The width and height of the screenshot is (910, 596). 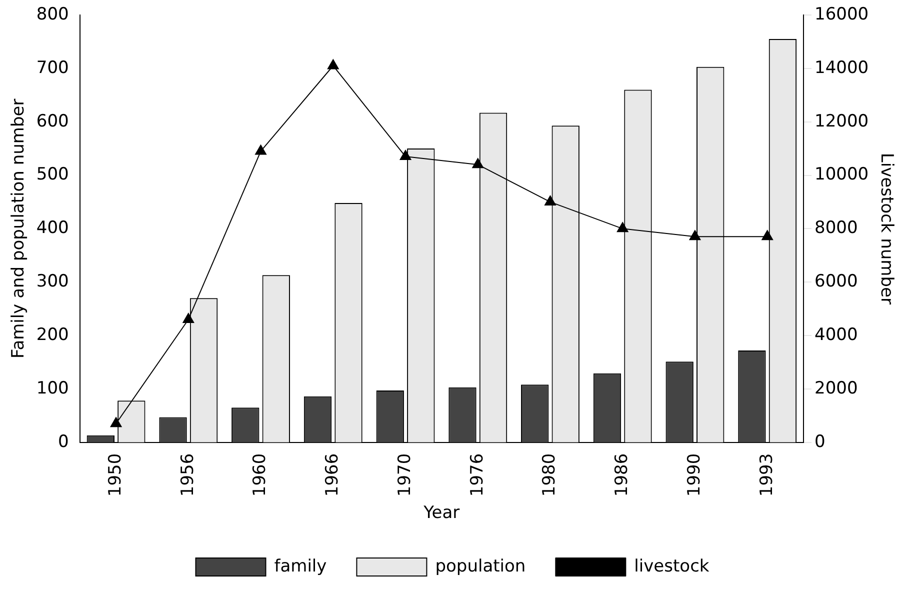 What do you see at coordinates (63, 442) in the screenshot?
I see `y-tick-label: 0` at bounding box center [63, 442].